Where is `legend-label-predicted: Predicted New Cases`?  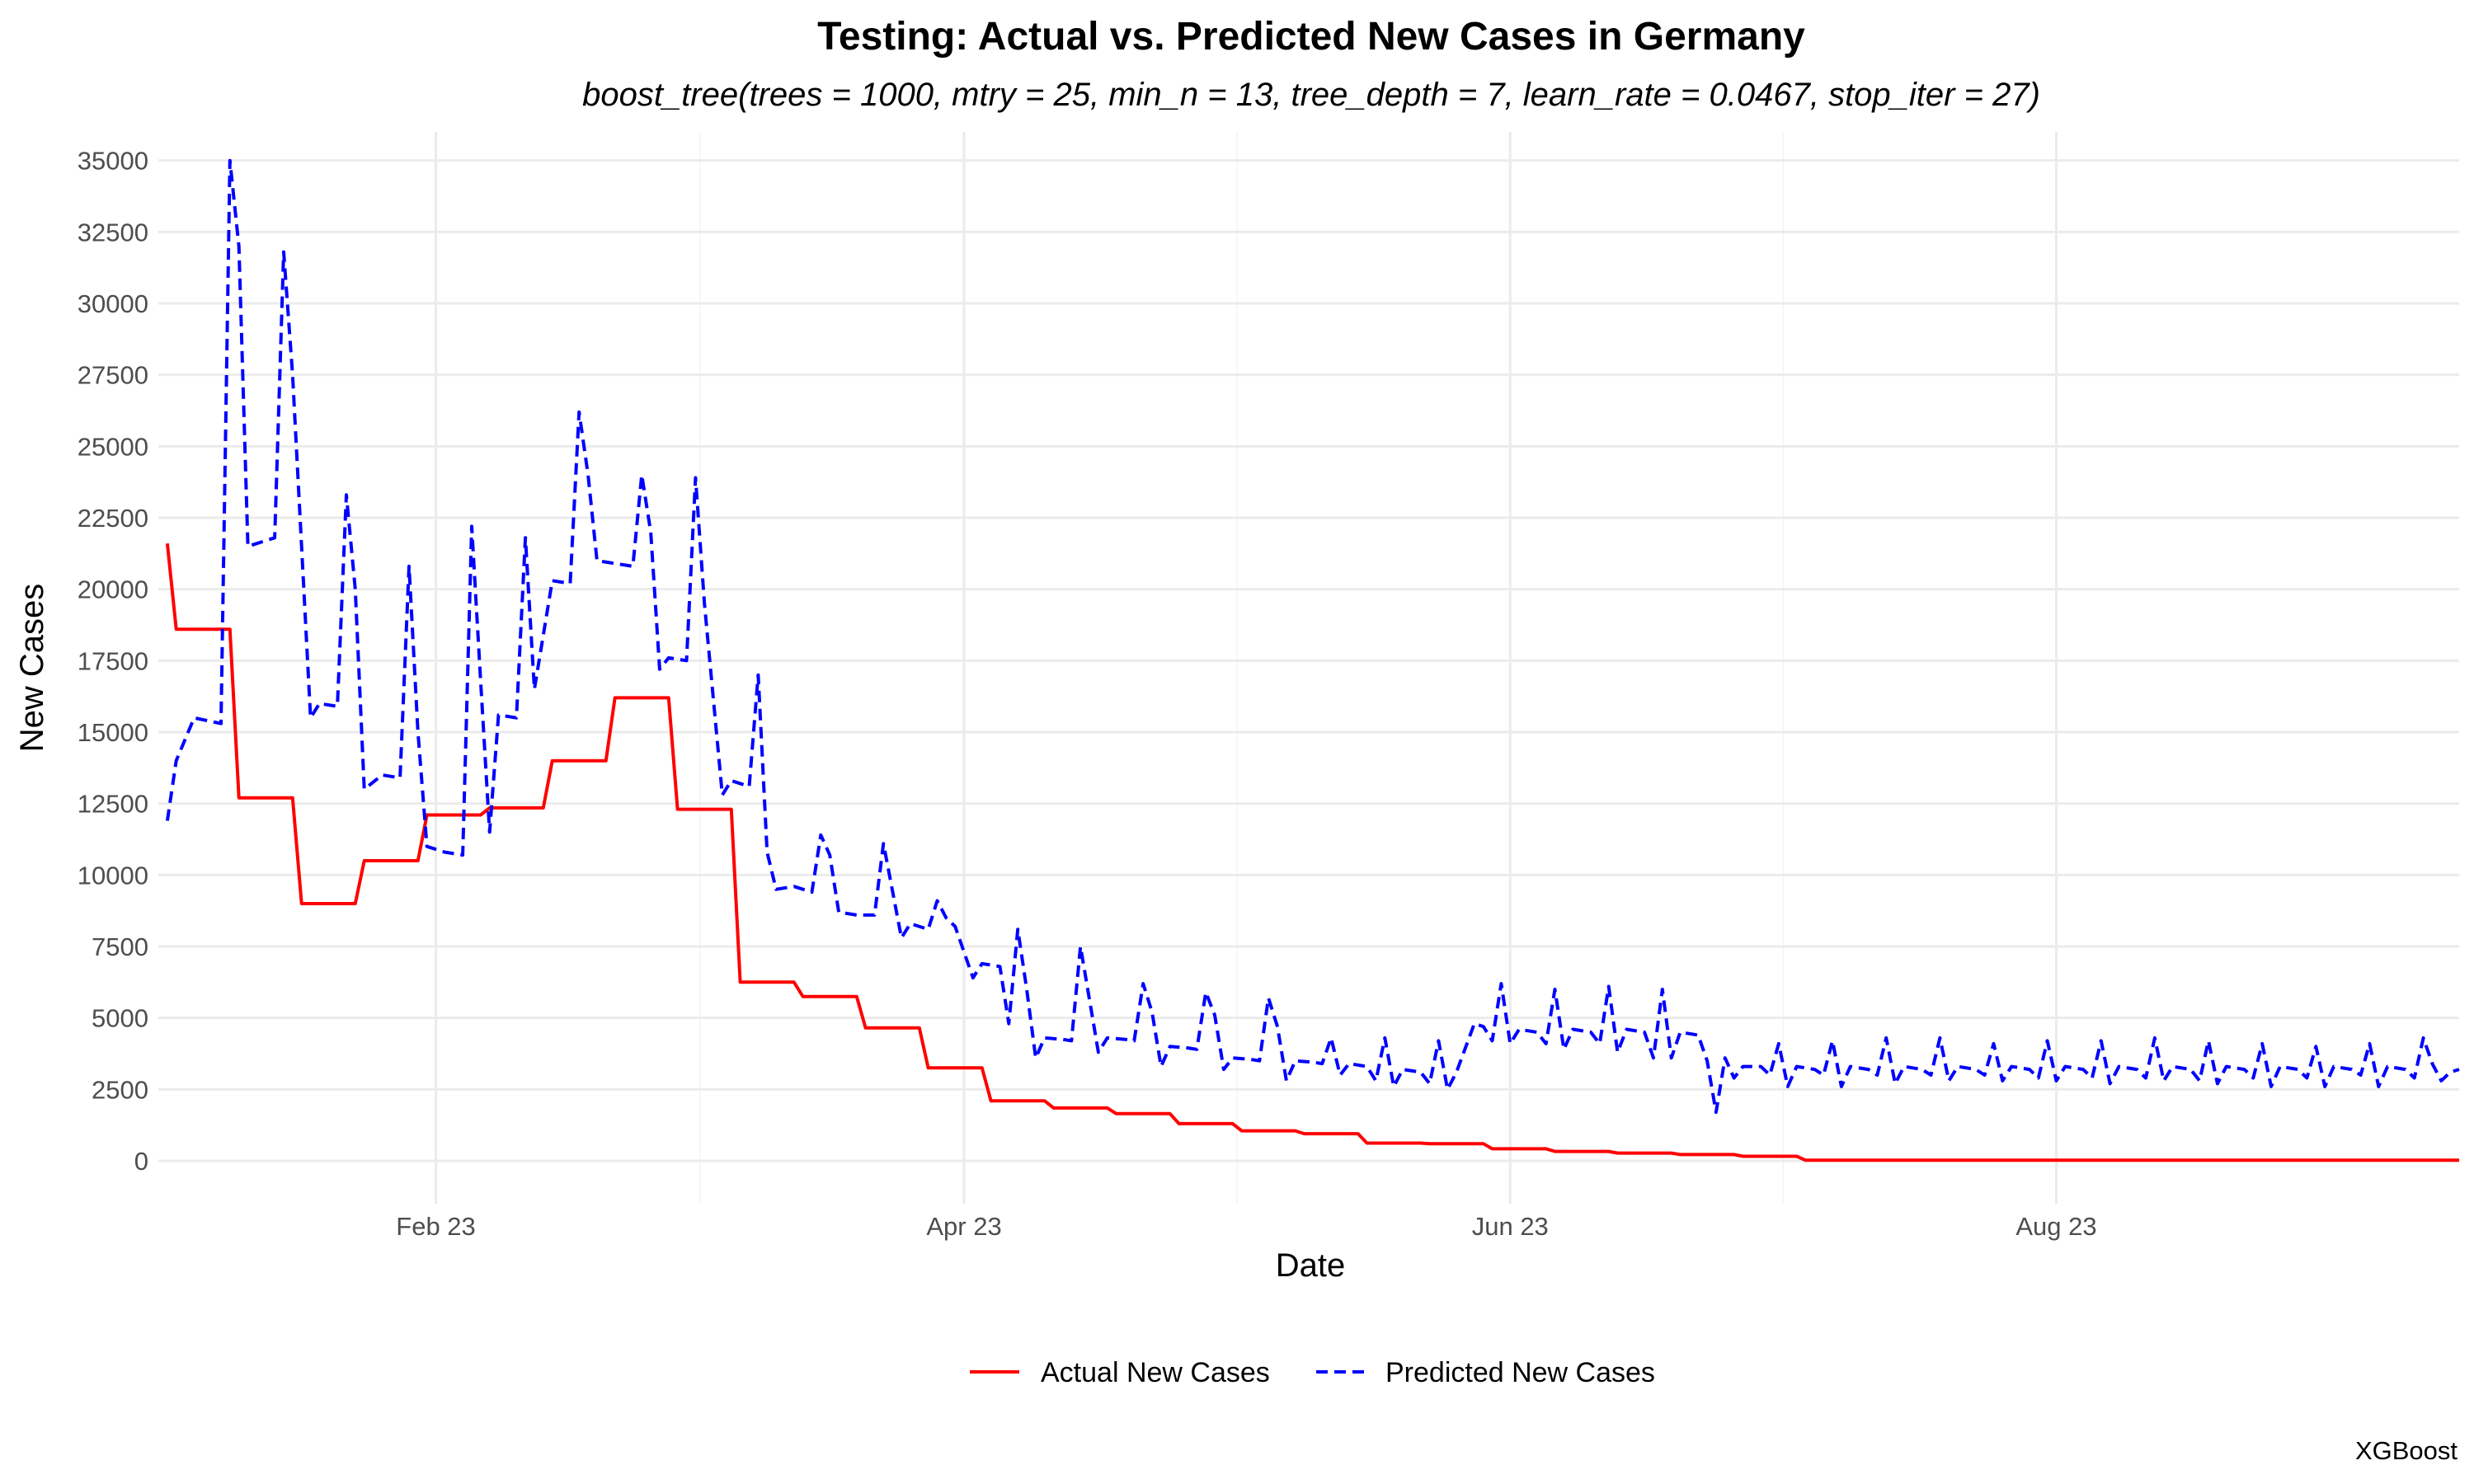
legend-label-predicted: Predicted New Cases is located at coordinates (1520, 1372).